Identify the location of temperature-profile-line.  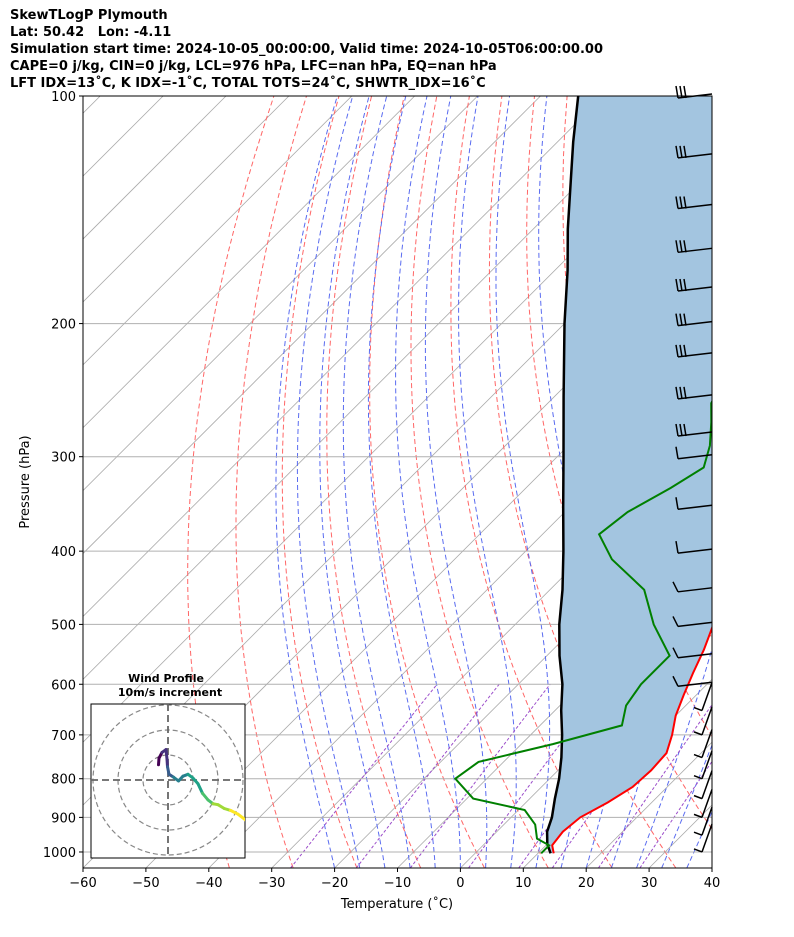
(631, 739).